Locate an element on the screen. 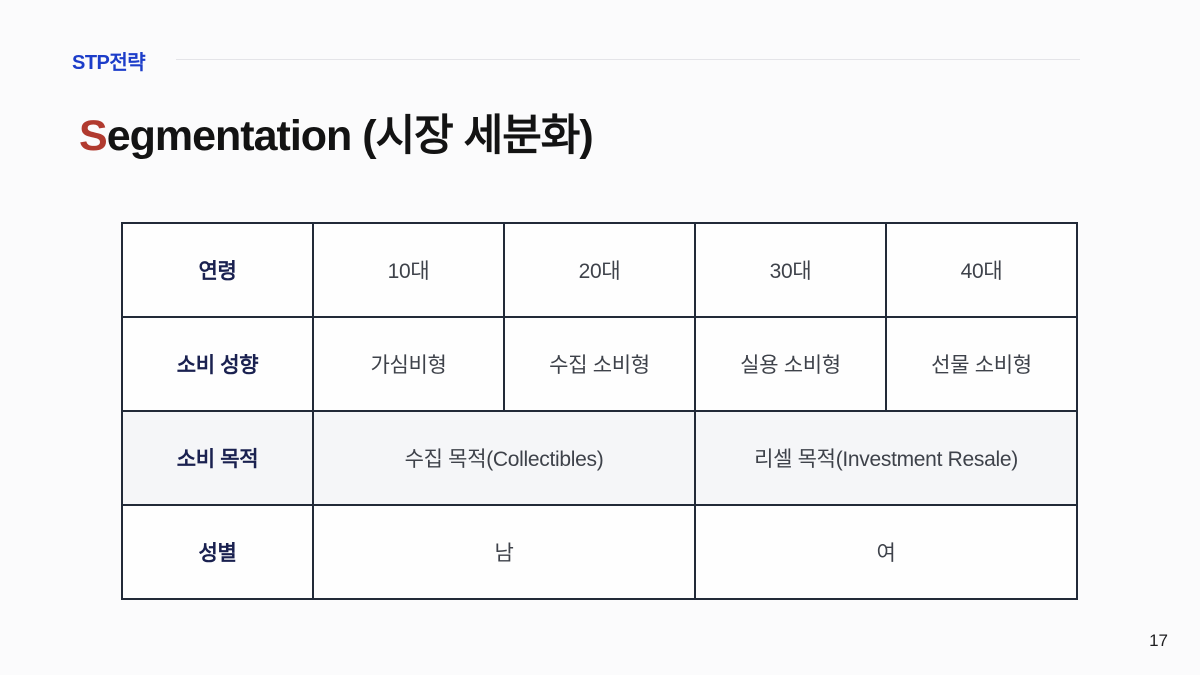  table-cell: 20대 is located at coordinates (599, 270).